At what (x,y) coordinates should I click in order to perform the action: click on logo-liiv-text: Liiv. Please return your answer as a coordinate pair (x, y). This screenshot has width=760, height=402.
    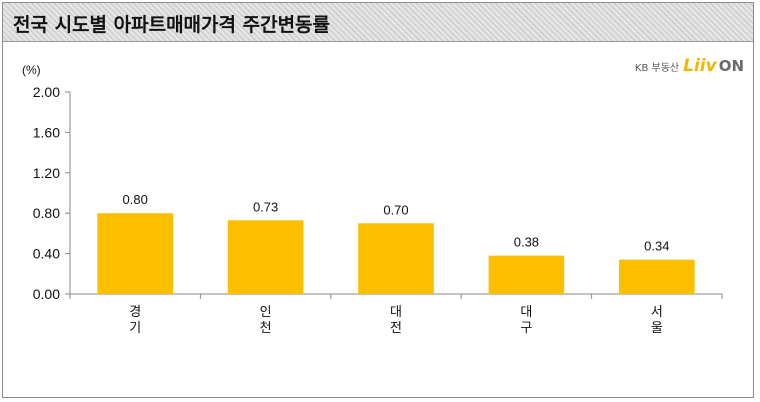
    Looking at the image, I should click on (700, 66).